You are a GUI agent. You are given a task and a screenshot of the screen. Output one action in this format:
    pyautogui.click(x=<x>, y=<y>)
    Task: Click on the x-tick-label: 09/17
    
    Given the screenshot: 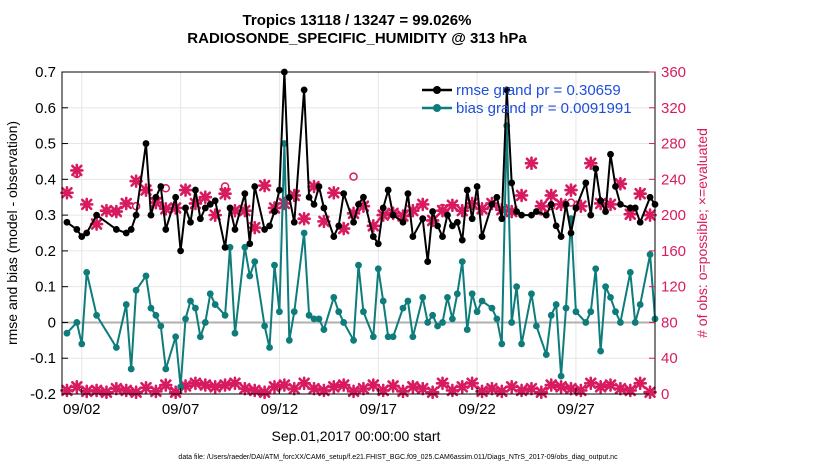 What is the action you would take?
    pyautogui.click(x=378, y=409)
    